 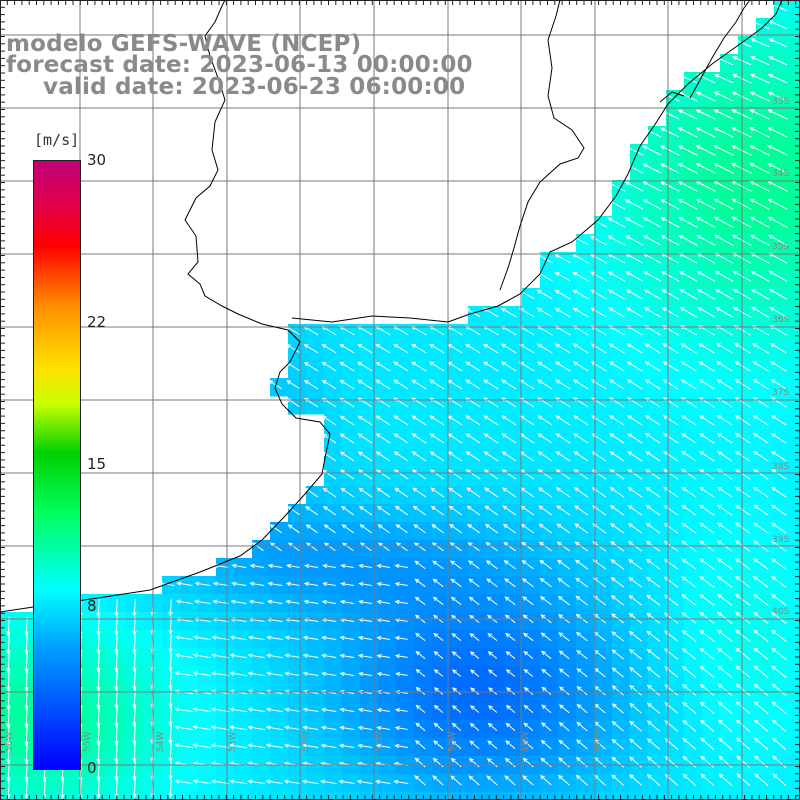 I want to click on colorbar-unit: [m/s], so click(x=57, y=140).